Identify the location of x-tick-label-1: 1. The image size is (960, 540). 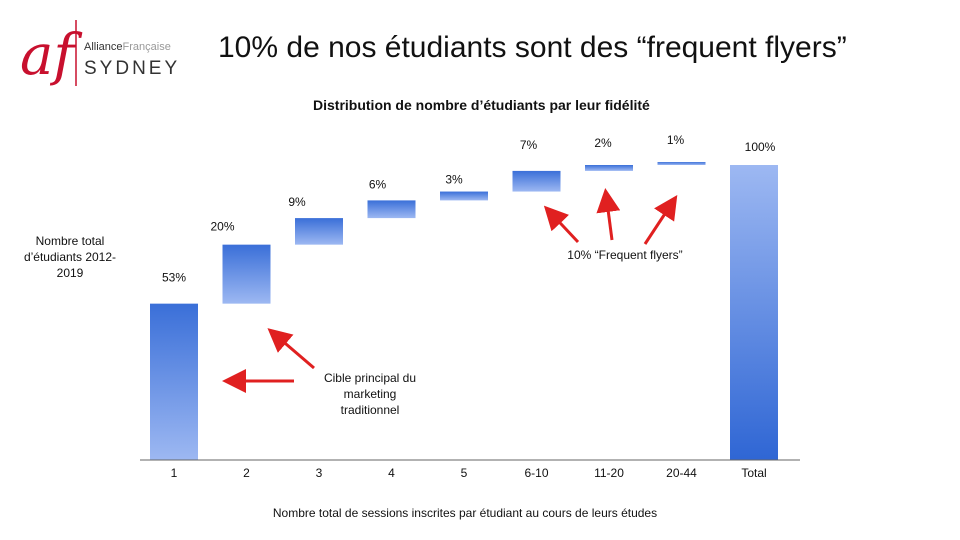
(174, 473).